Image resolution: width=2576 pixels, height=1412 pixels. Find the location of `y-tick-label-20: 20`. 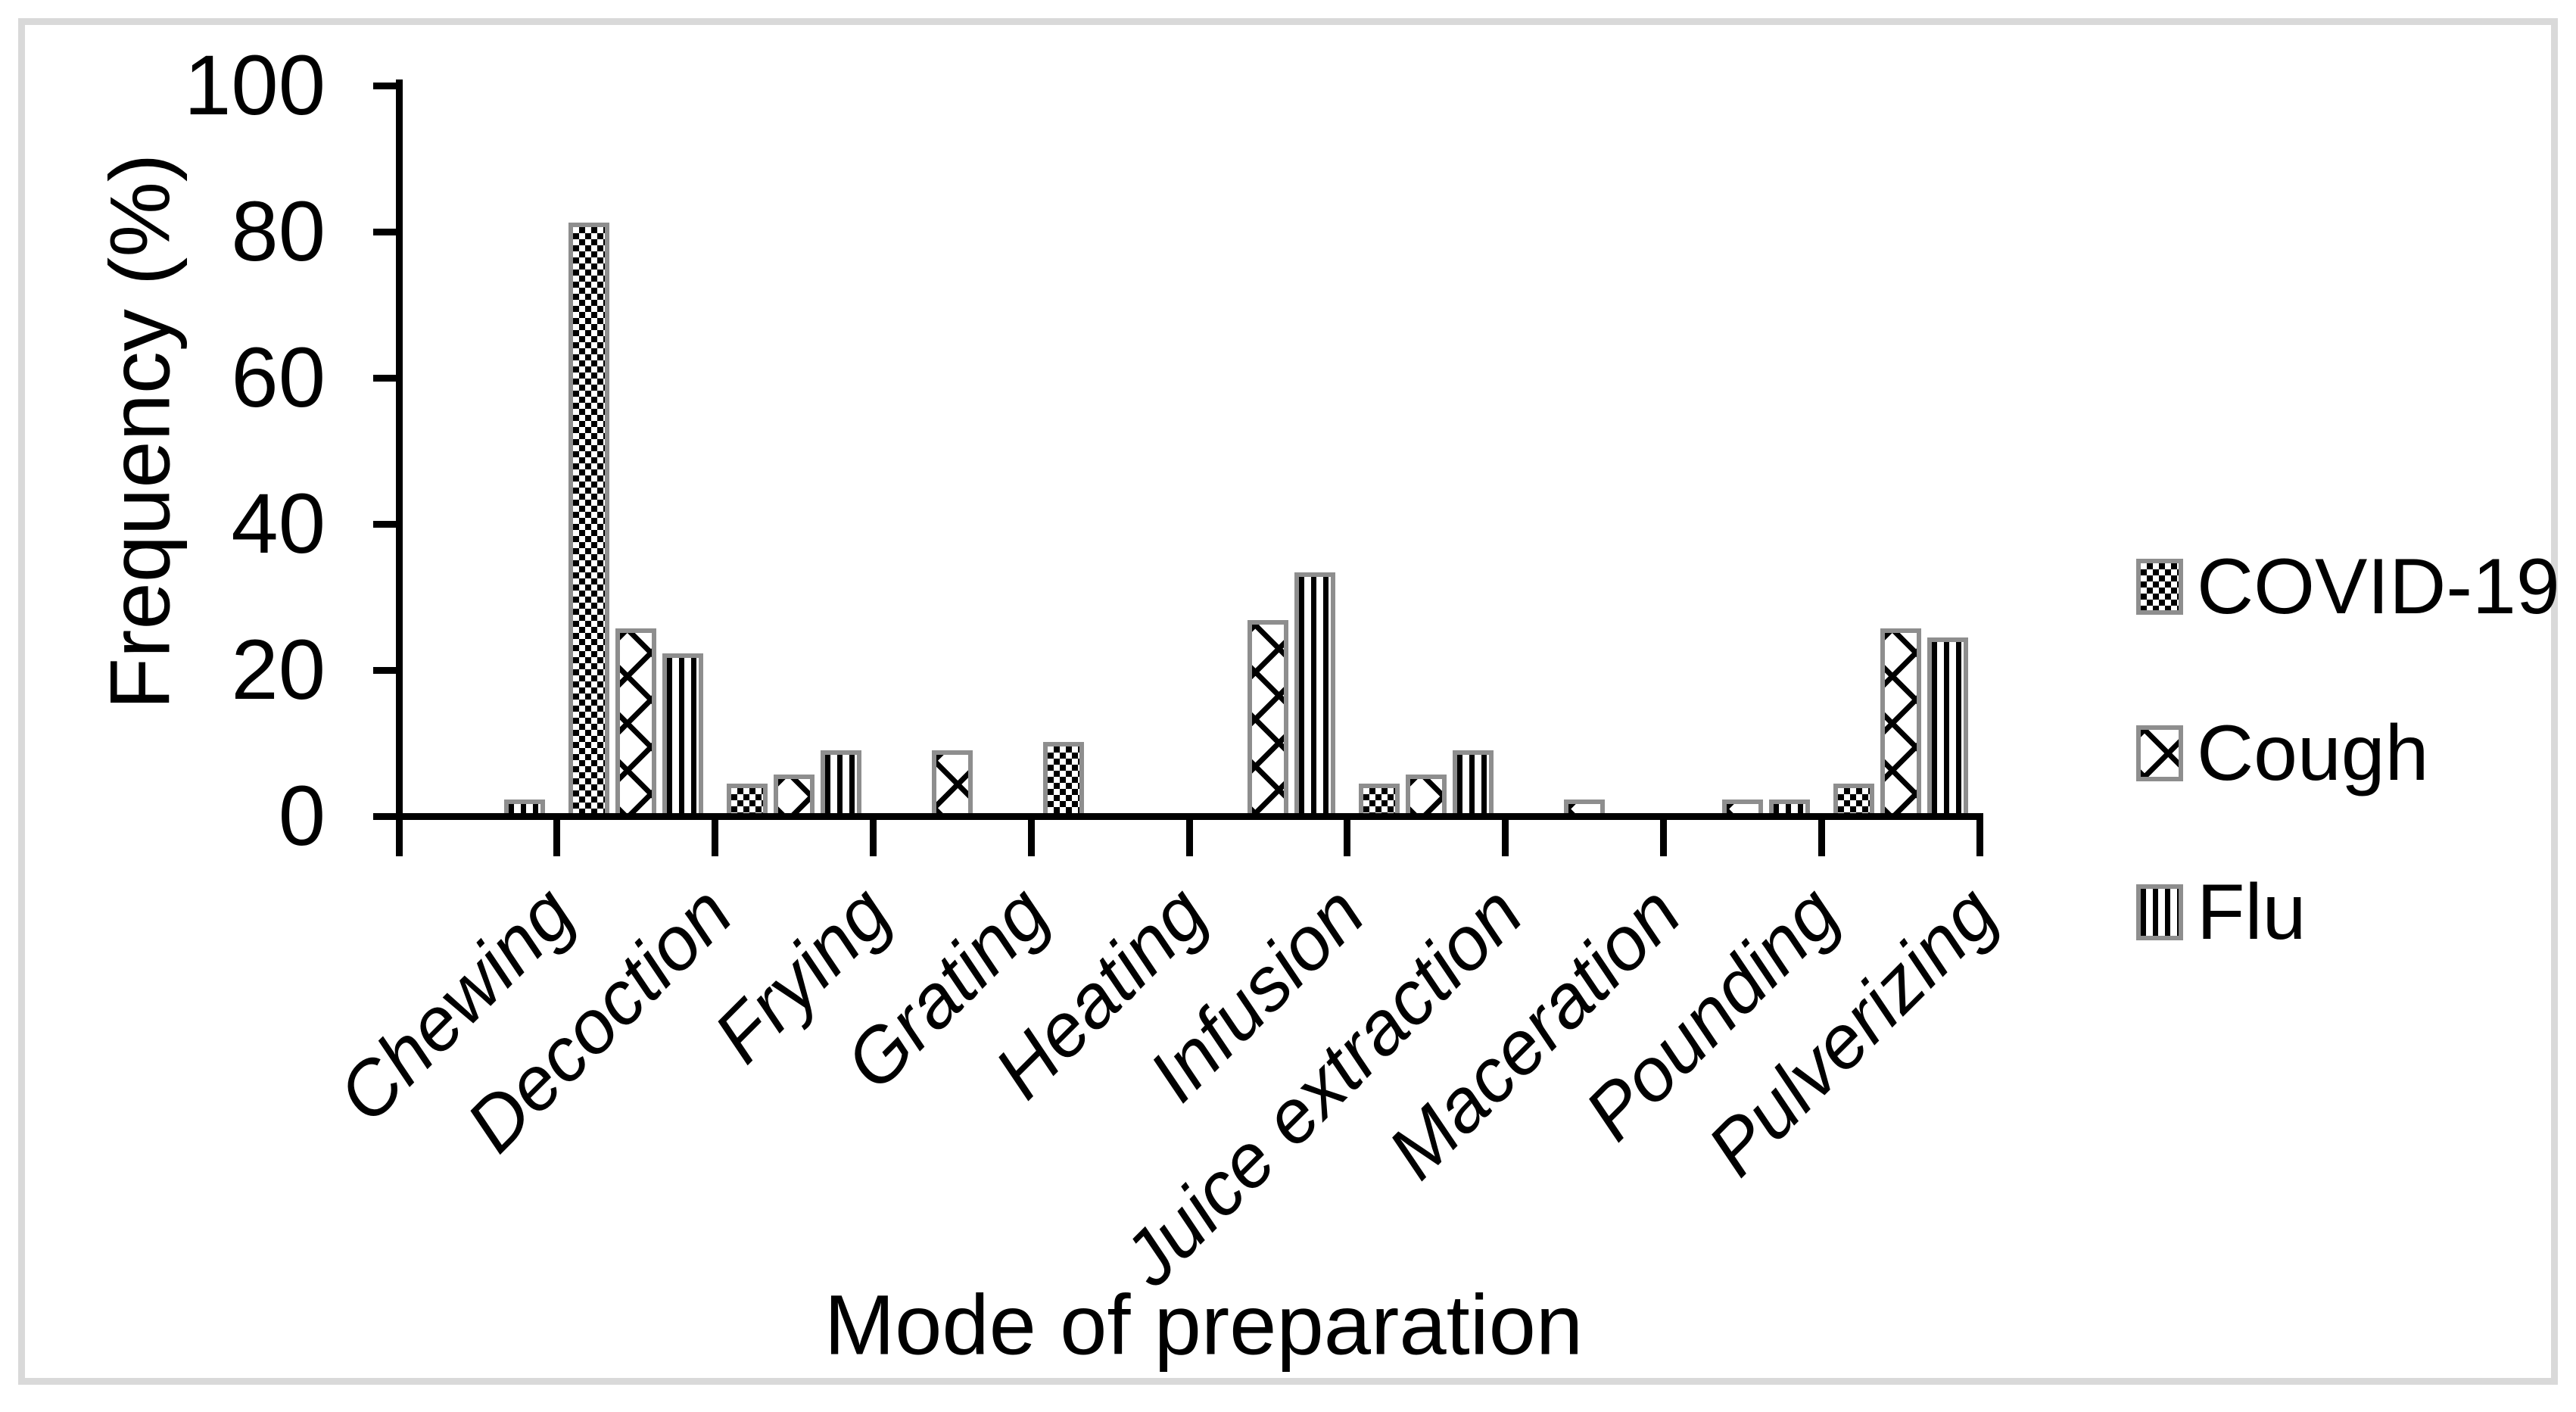

y-tick-label-20: 20 is located at coordinates (278, 669).